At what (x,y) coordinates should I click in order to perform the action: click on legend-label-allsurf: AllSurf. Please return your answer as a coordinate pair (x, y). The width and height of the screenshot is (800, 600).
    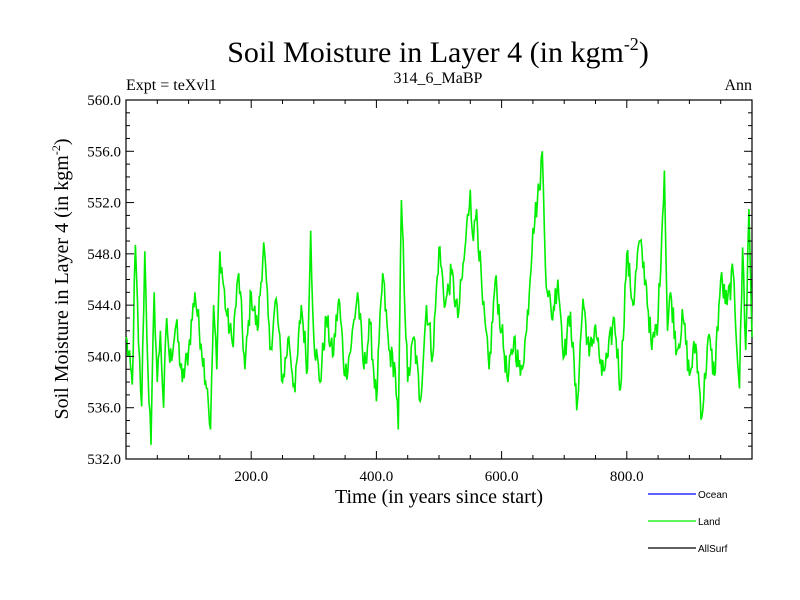
    Looking at the image, I should click on (713, 549).